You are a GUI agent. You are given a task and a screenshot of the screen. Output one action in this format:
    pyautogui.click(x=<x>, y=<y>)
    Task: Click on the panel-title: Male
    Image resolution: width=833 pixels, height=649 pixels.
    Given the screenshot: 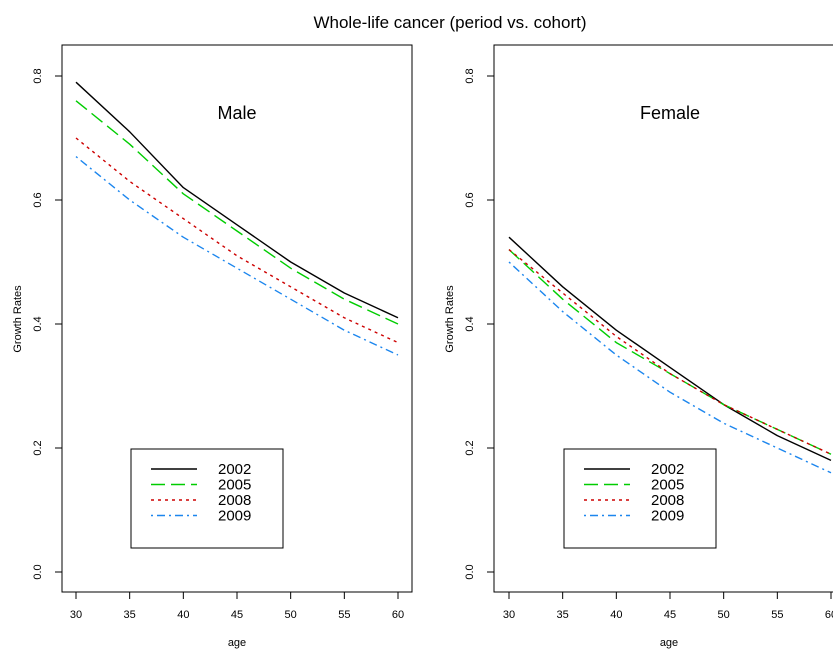 What is the action you would take?
    pyautogui.click(x=236, y=113)
    